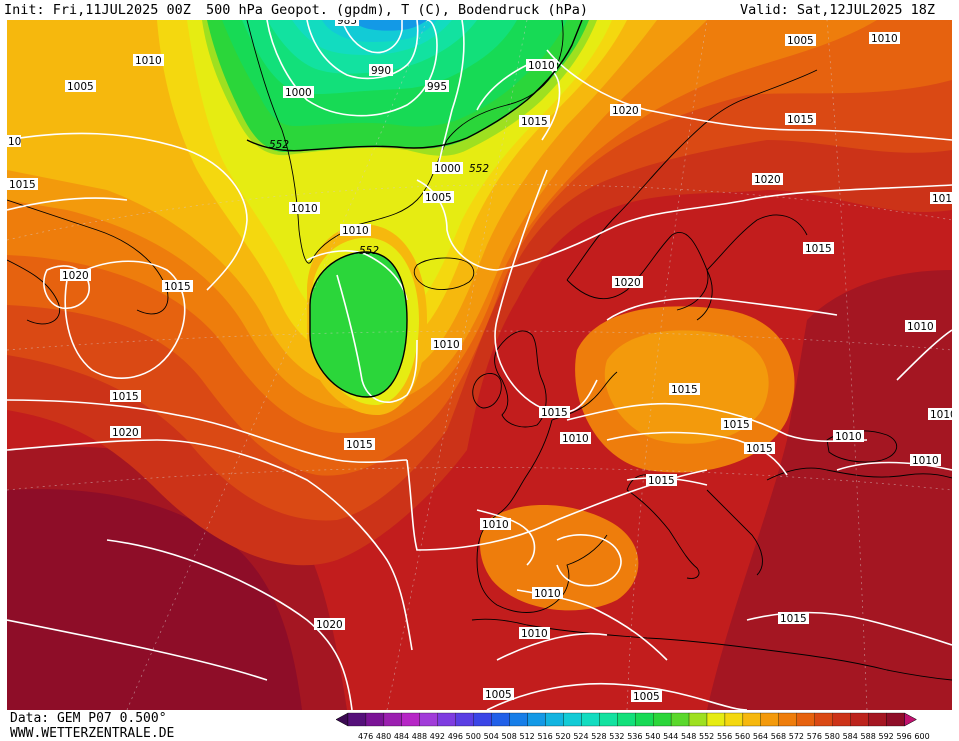  What do you see at coordinates (941, 198) in the screenshot?
I see `isobar-label: 101` at bounding box center [941, 198].